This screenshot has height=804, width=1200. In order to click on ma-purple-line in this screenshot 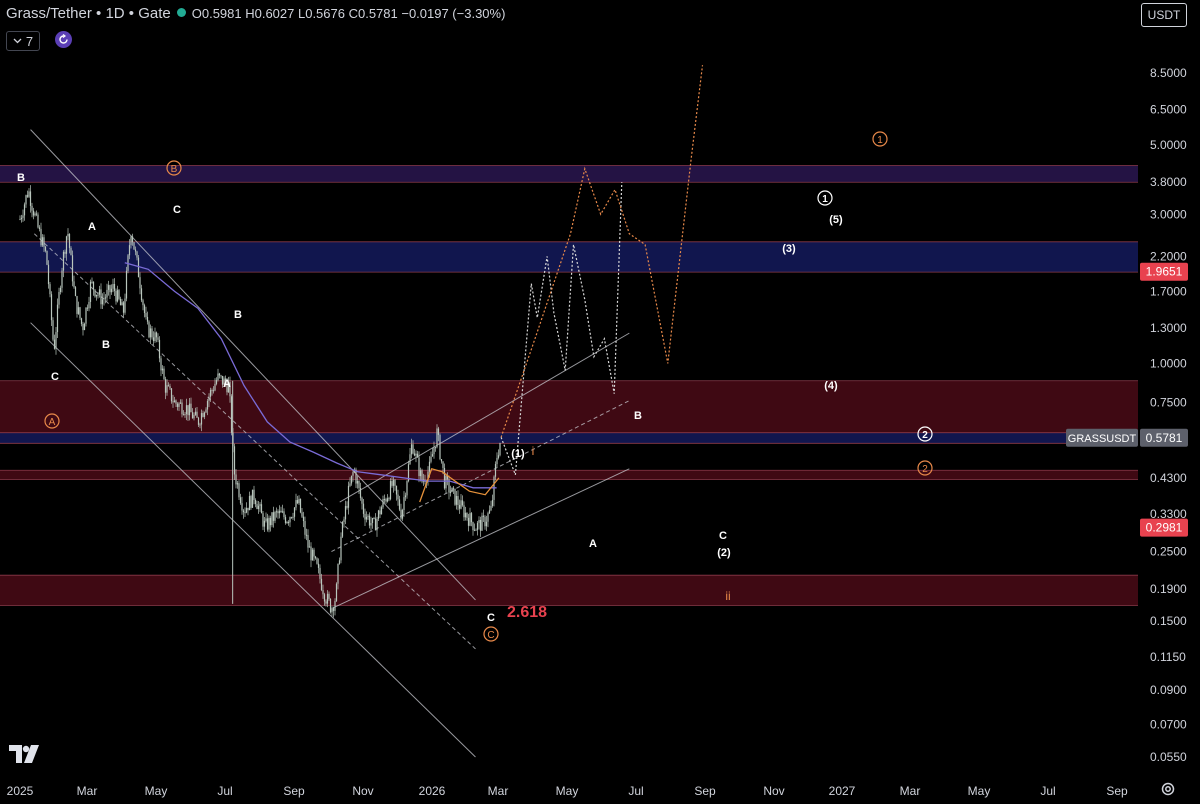, I will do `click(310, 375)`.